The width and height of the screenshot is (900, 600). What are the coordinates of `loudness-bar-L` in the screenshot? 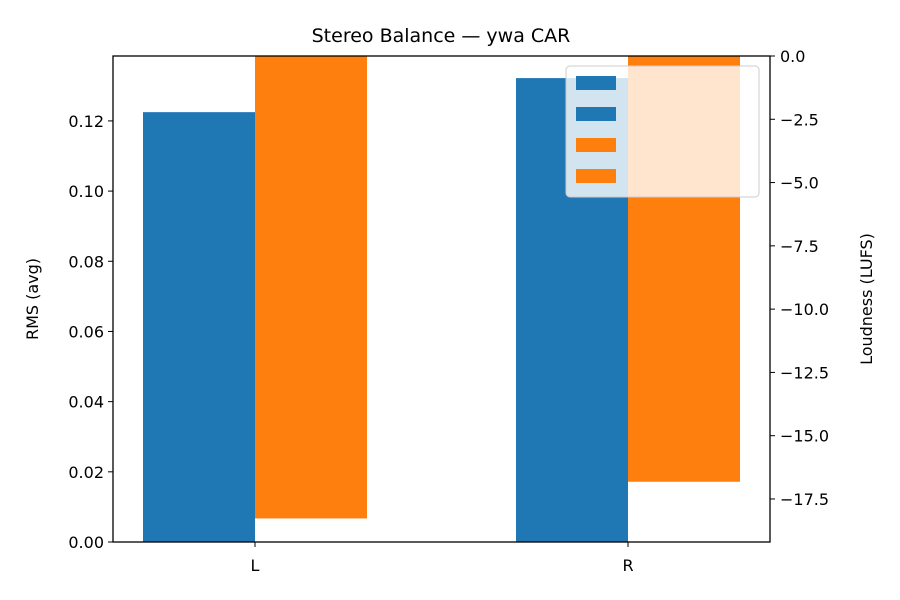 It's located at (311, 287).